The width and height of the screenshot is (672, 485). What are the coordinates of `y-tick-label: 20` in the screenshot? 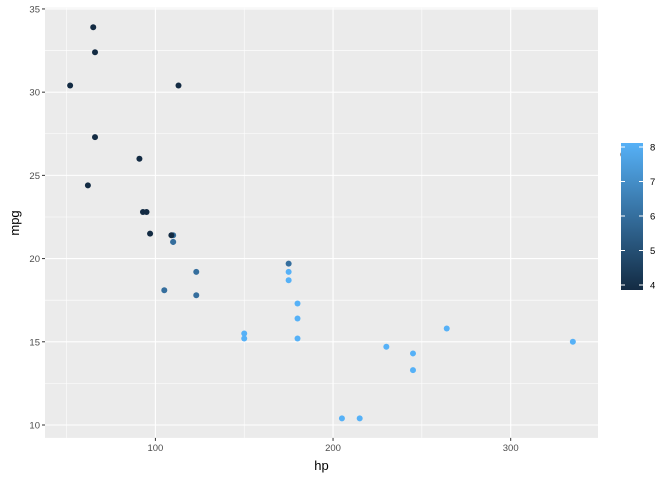 It's located at (34, 259).